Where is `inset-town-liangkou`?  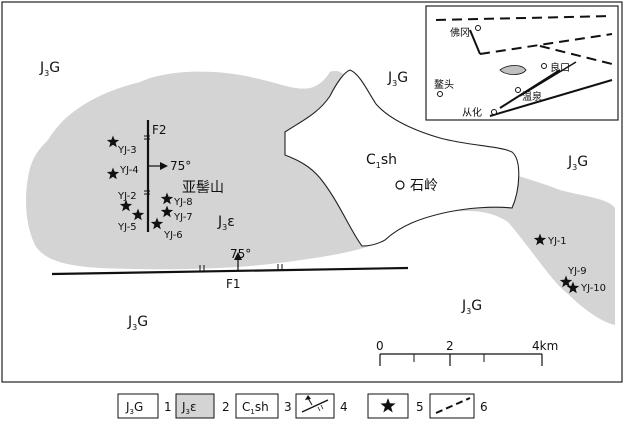 inset-town-liangkou is located at coordinates (544, 66).